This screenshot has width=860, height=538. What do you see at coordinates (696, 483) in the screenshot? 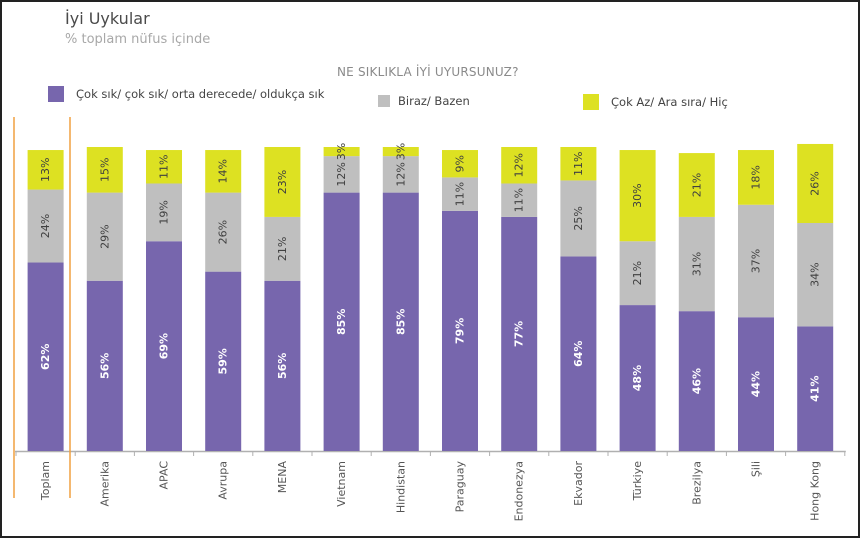
I see `x-tick-label: Brezilya` at bounding box center [696, 483].